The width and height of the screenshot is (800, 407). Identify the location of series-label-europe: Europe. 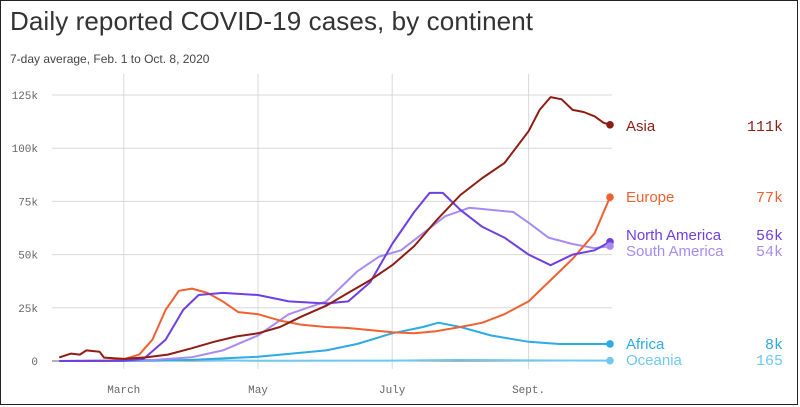
(650, 197).